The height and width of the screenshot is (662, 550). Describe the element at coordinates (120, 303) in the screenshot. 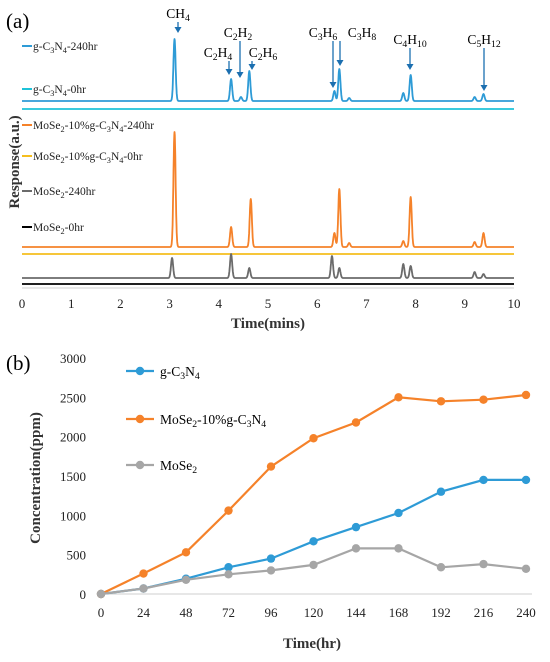

I see `panel-a-x-tick-label: 2` at that location.